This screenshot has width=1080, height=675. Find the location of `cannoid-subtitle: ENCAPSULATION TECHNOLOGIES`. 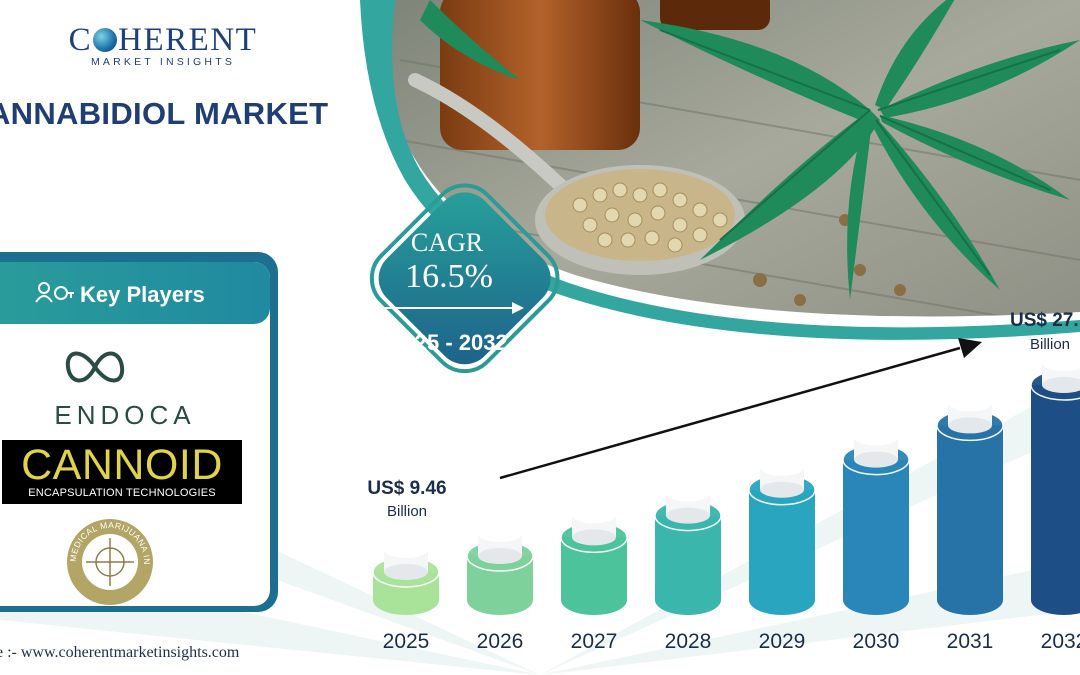

cannoid-subtitle: ENCAPSULATION TECHNOLOGIES is located at coordinates (122, 493).